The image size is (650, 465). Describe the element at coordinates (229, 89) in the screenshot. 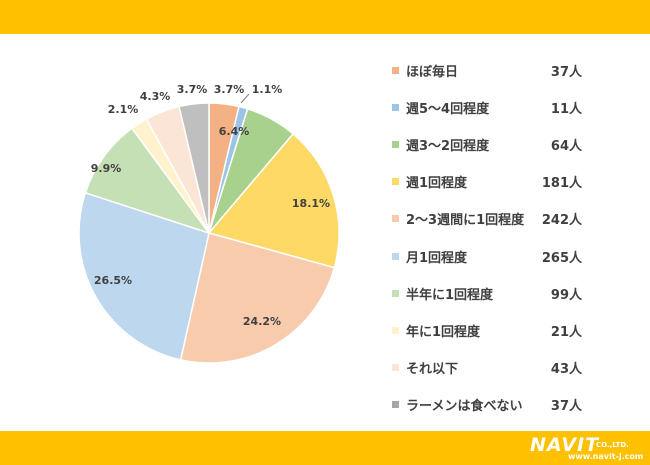

I see `slice-label-1: 3.7%` at that location.